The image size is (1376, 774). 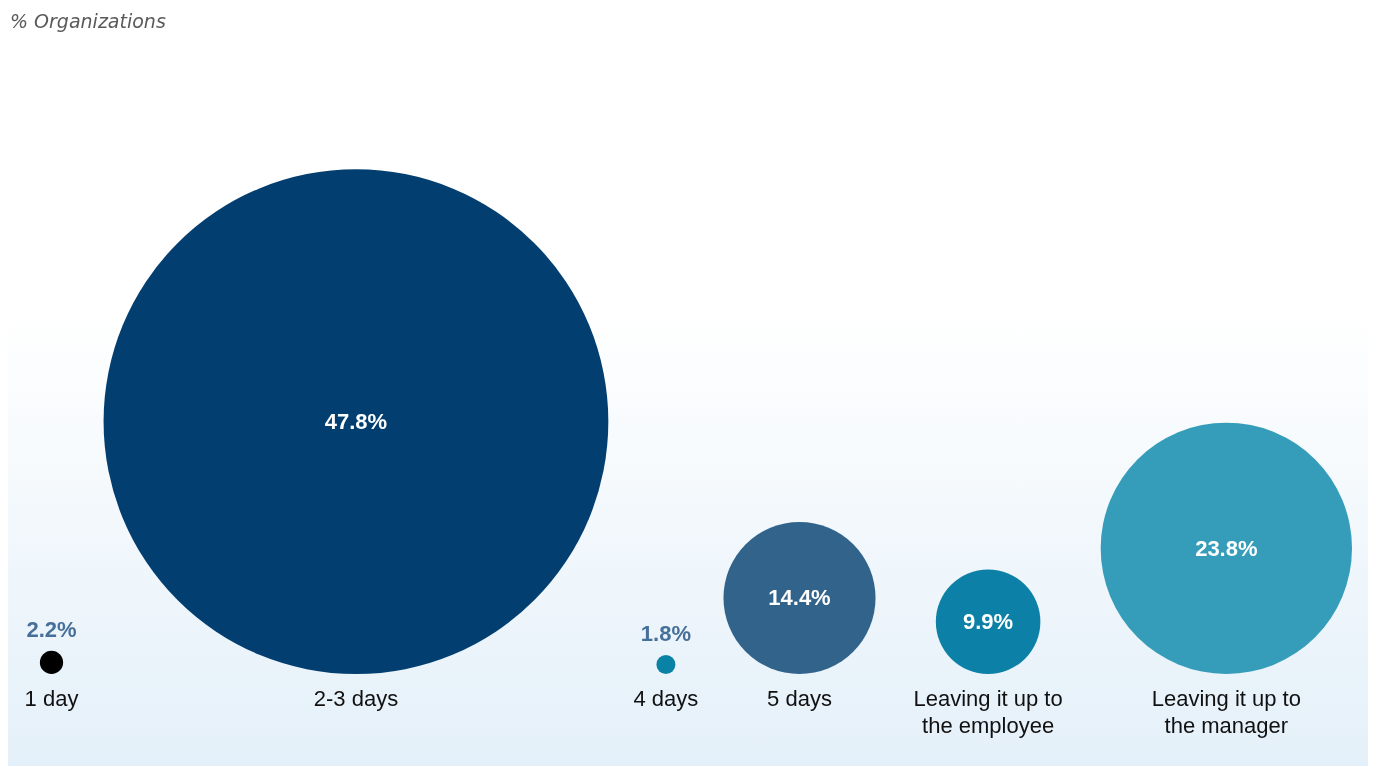 What do you see at coordinates (988, 622) in the screenshot?
I see `data-label: 9.9%` at bounding box center [988, 622].